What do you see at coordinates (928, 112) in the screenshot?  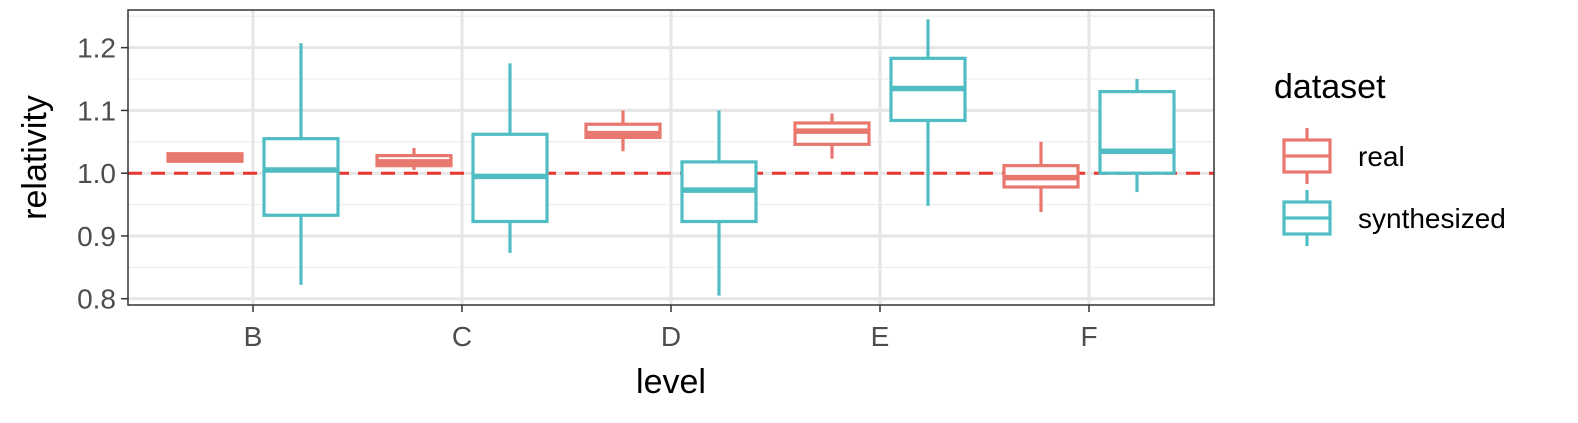 I see `box-synthesized-E` at bounding box center [928, 112].